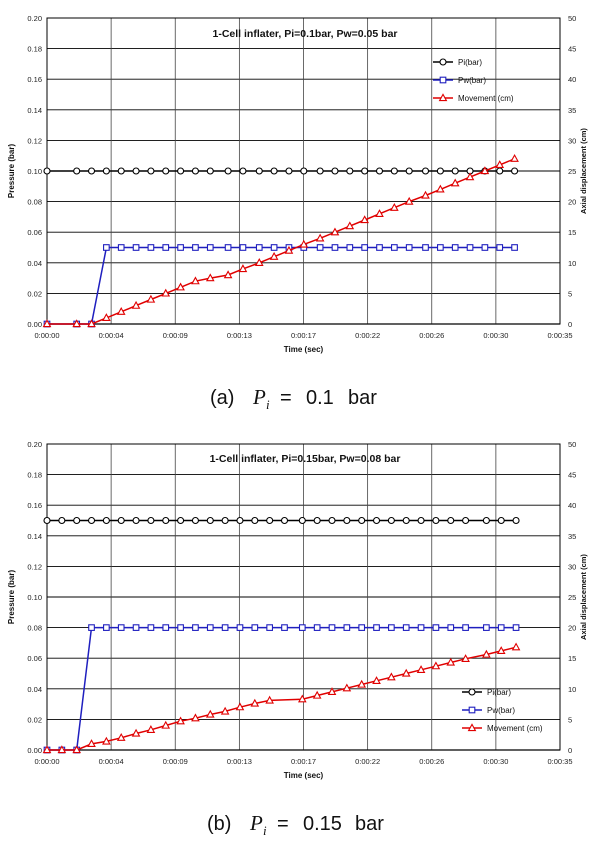 The image size is (600, 846). What do you see at coordinates (286, 398) in the screenshot?
I see `caption-a-equals: =` at bounding box center [286, 398].